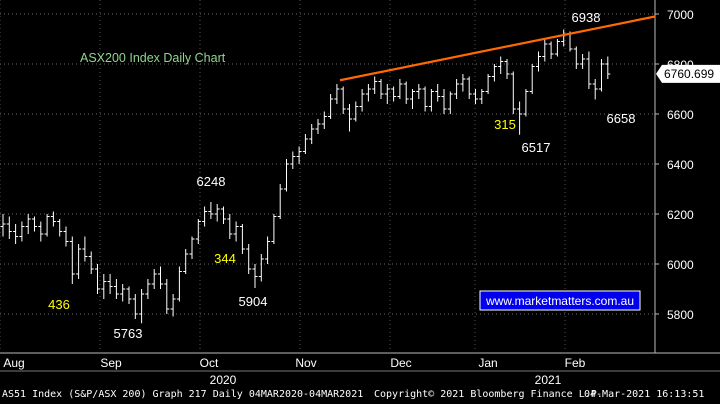  I want to click on annotation-label: 344, so click(225, 258).